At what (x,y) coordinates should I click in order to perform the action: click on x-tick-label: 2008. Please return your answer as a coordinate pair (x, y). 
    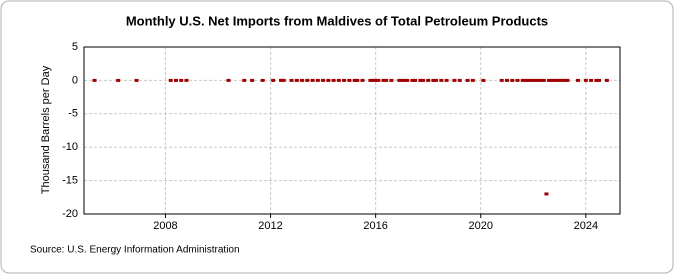
    Looking at the image, I should click on (165, 226).